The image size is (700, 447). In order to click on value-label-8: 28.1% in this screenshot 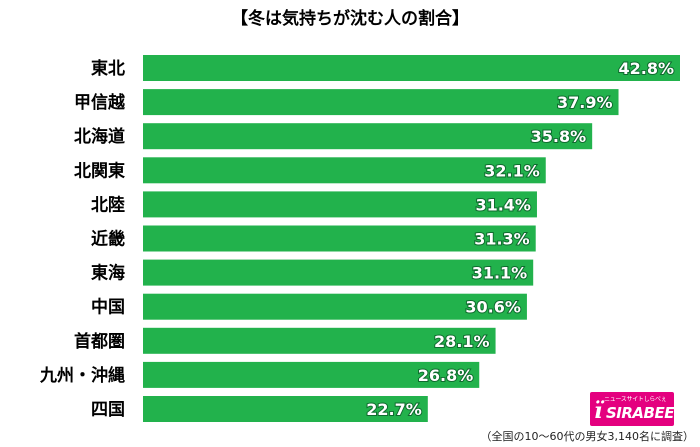, I will do `click(462, 341)`.